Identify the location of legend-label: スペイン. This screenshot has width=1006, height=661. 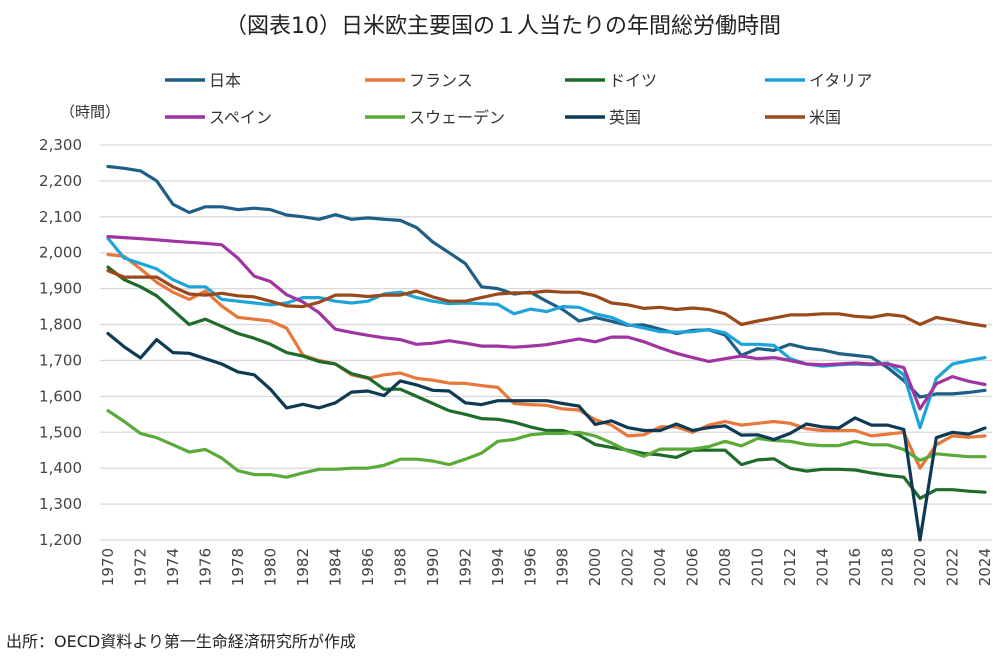
(240, 117).